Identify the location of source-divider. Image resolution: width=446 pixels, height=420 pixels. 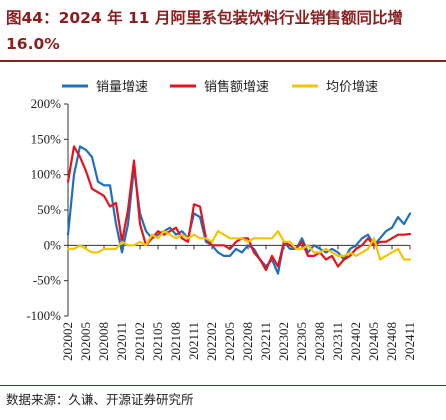
(223, 385).